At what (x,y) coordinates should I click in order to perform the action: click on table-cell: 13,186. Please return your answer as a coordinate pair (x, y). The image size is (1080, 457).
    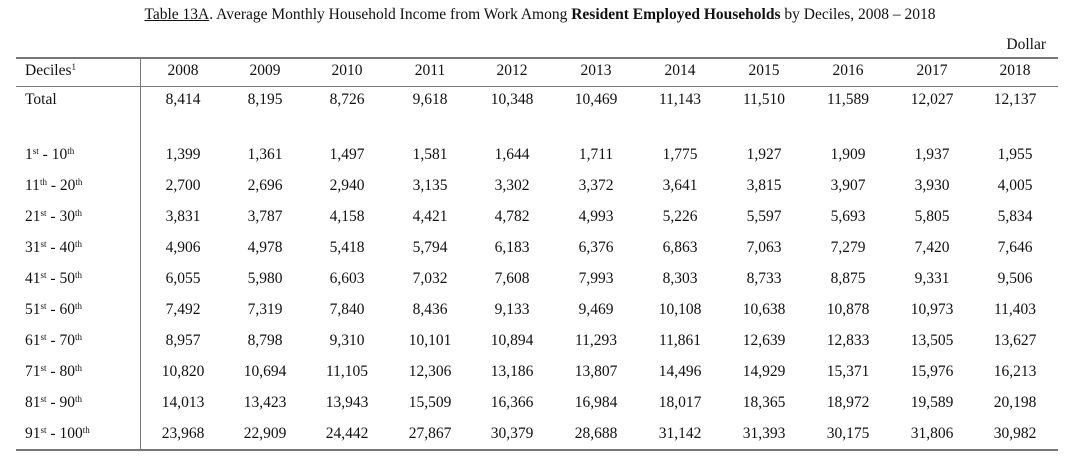
    Looking at the image, I should click on (512, 371).